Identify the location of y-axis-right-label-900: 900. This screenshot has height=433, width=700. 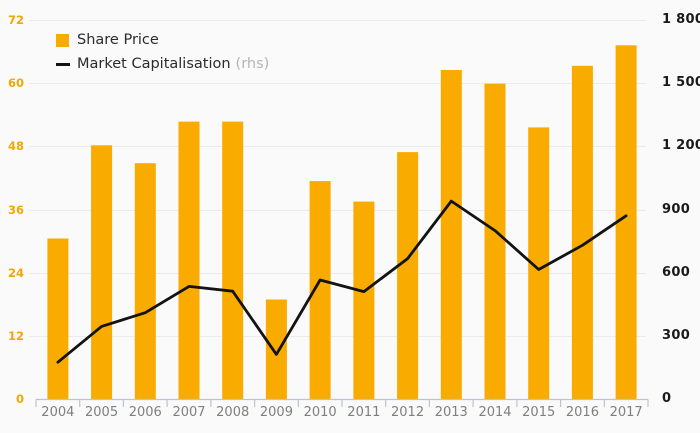
(676, 209).